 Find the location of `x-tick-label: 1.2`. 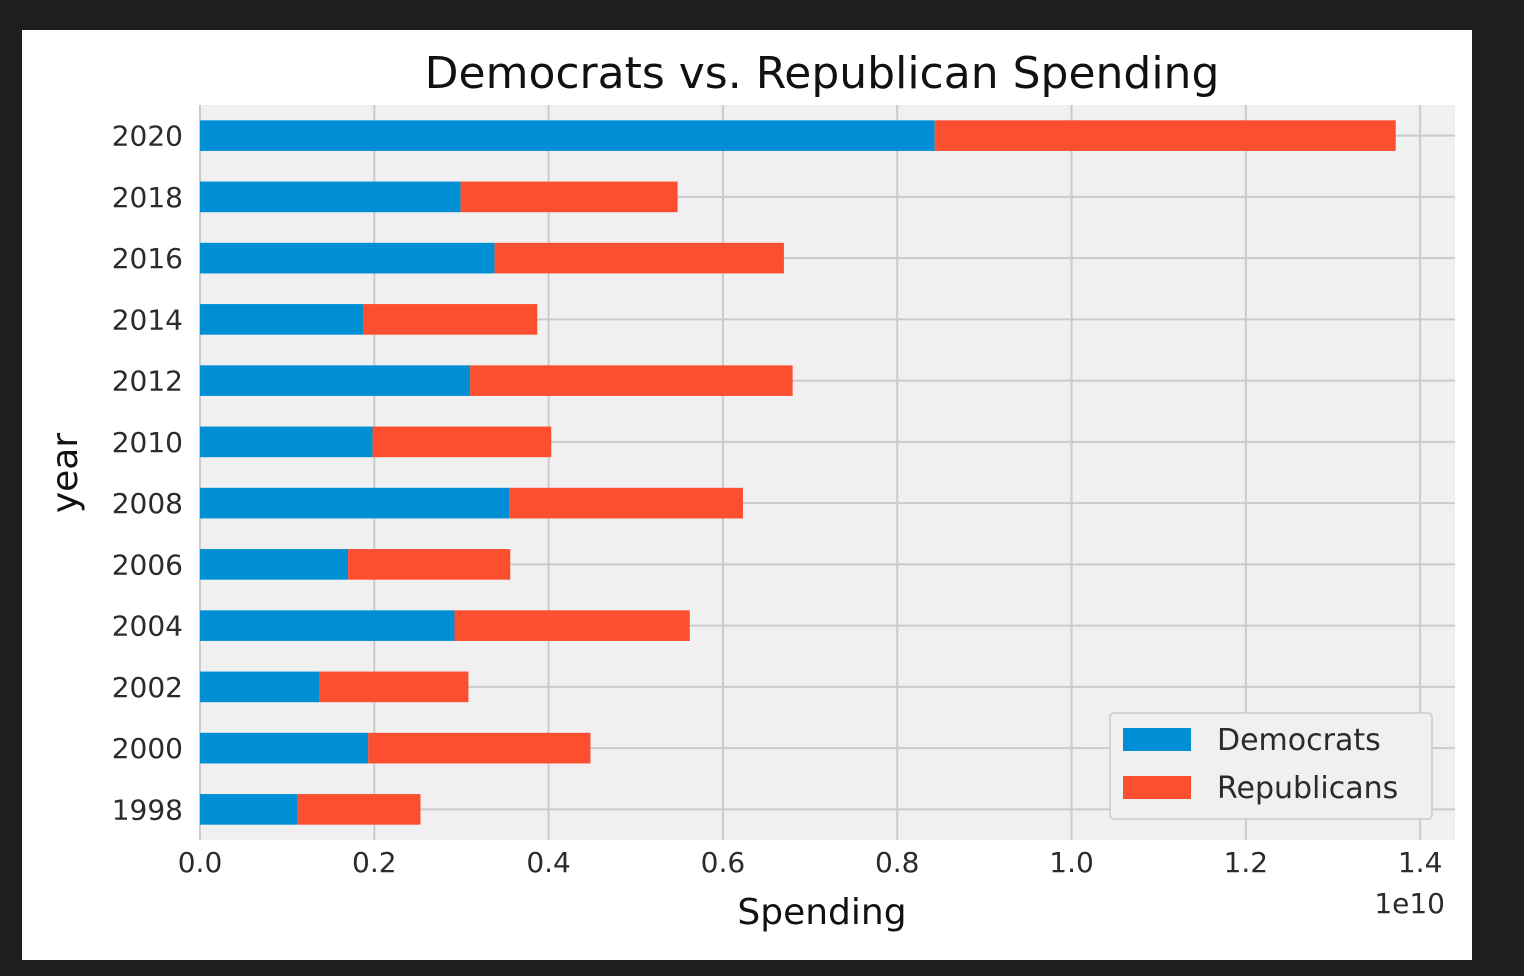

x-tick-label: 1.2 is located at coordinates (1246, 862).